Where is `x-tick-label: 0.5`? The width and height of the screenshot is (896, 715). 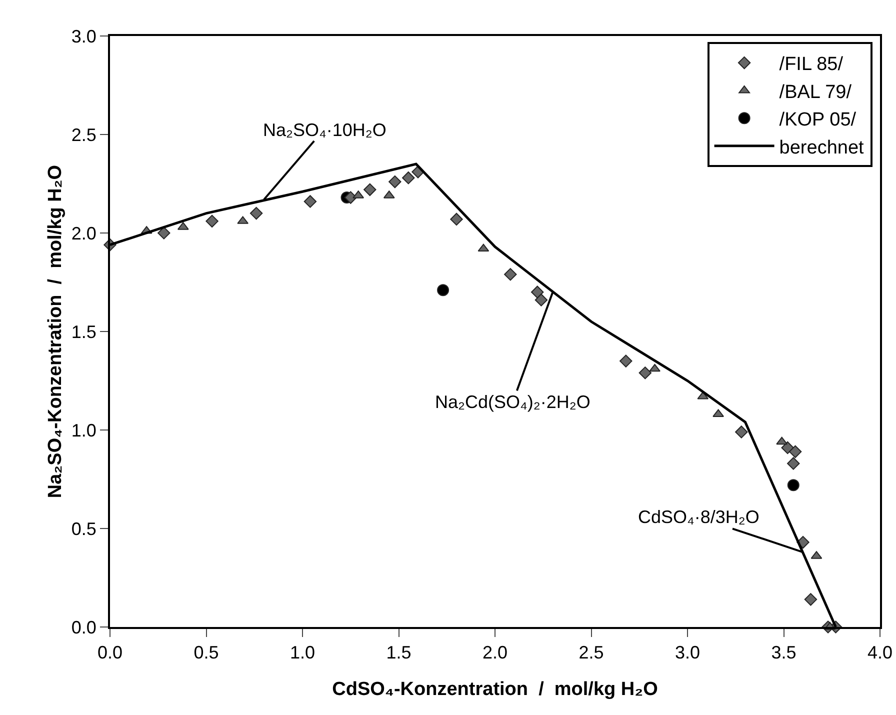
x-tick-label: 0.5 is located at coordinates (206, 652).